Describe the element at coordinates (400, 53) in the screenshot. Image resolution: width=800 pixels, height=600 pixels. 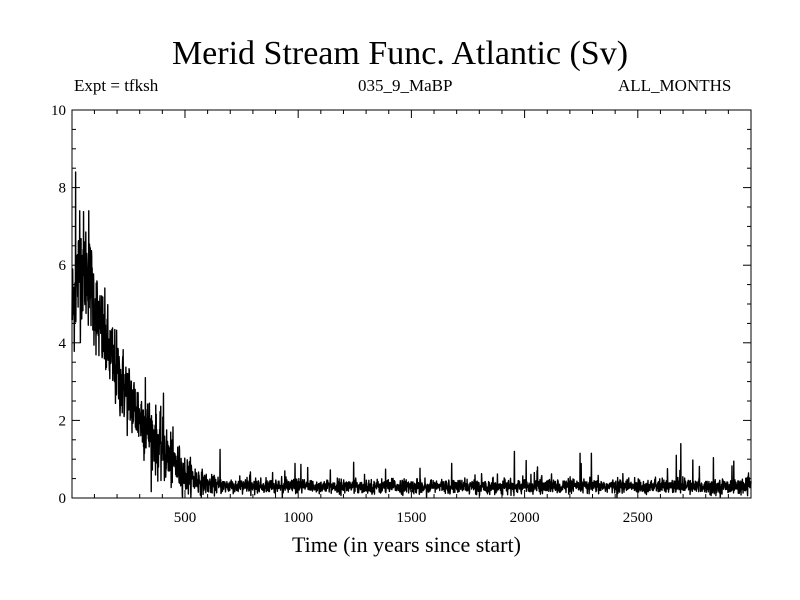
I see `chart-title: Merid Stream Func. Atlantic (Sv)` at that location.